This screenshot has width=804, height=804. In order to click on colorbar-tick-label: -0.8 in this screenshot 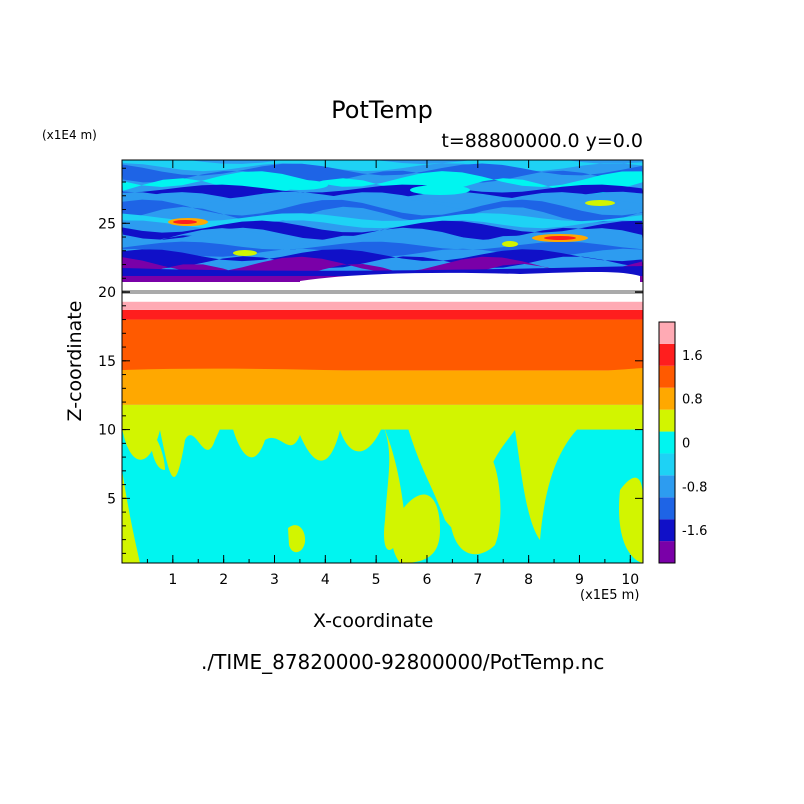, I will do `click(694, 487)`.